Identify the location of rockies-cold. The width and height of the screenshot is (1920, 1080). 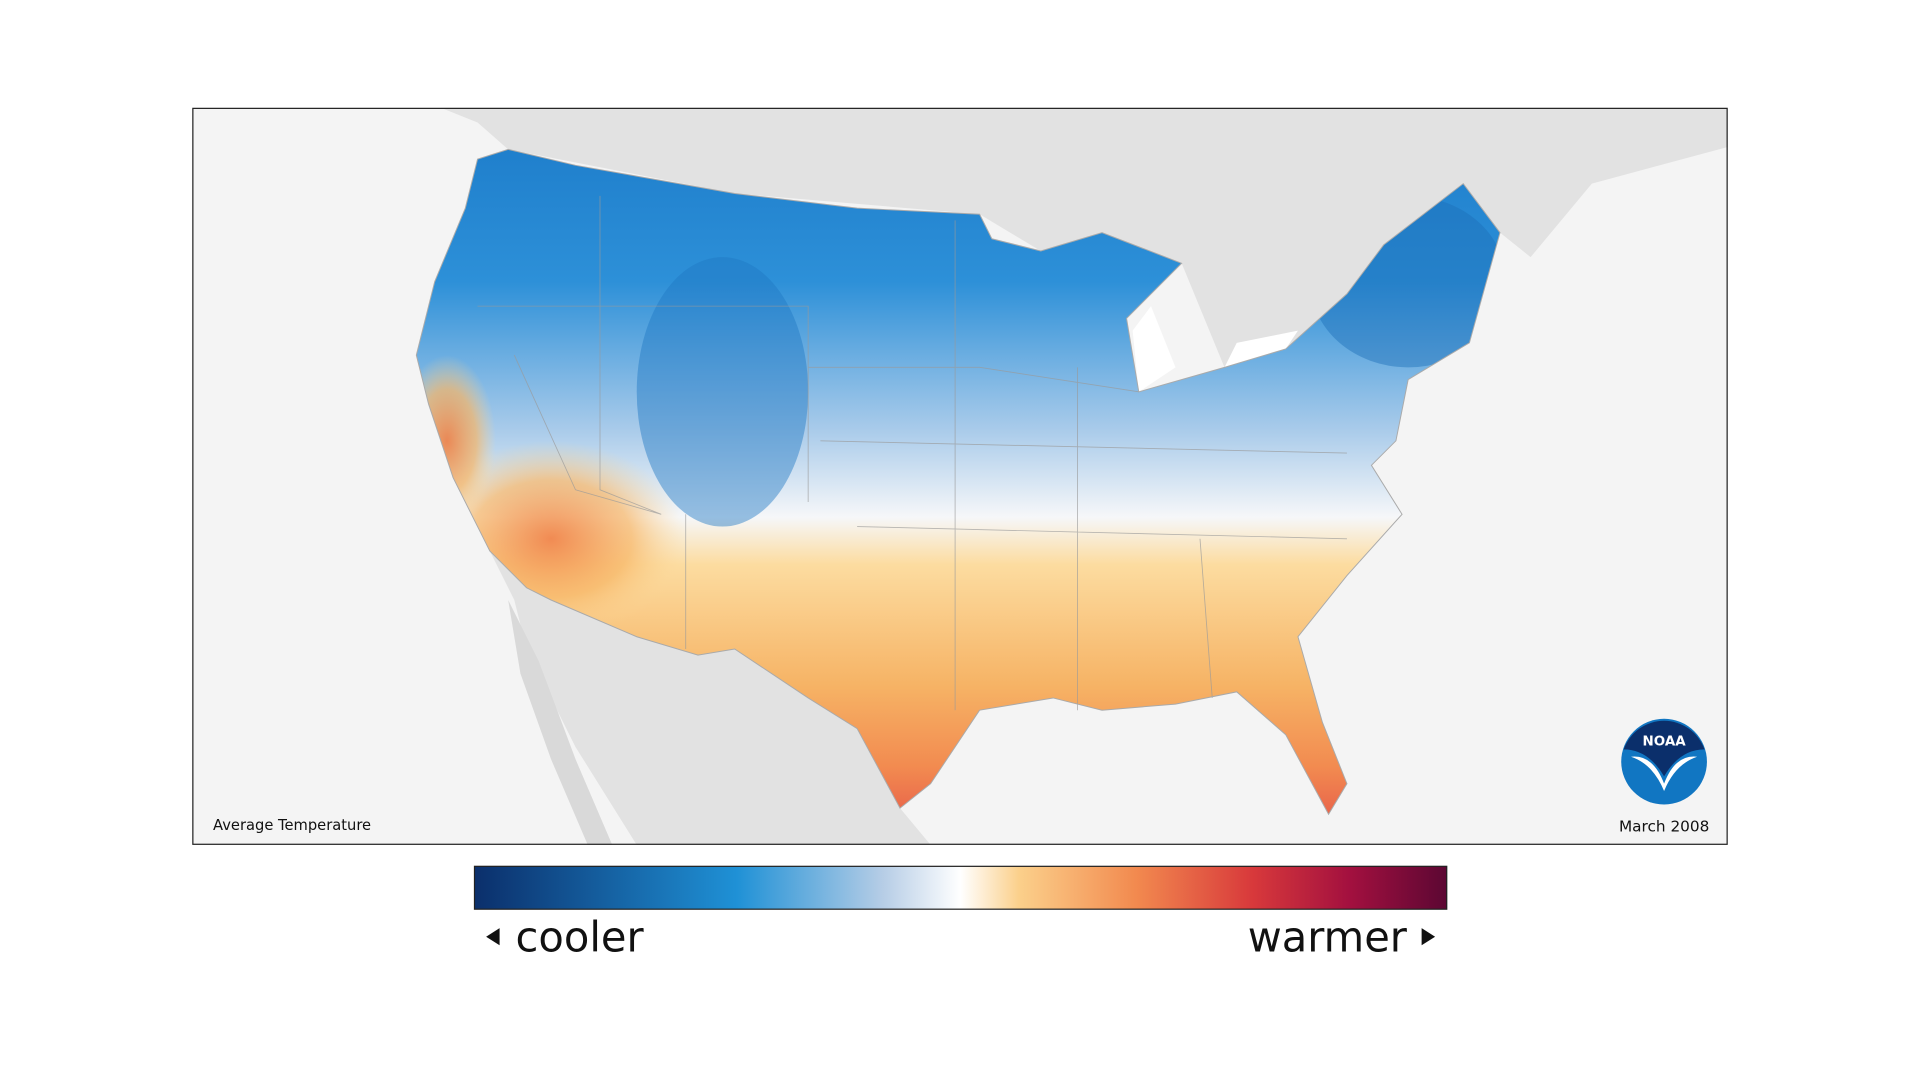
(722, 392).